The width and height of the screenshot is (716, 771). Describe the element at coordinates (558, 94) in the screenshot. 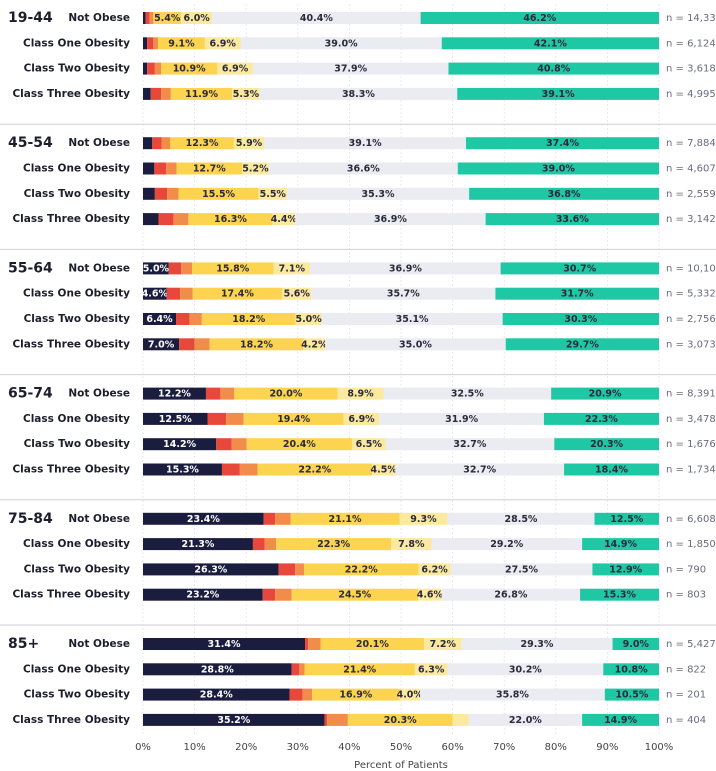

I see `value-label: 39.1%` at that location.